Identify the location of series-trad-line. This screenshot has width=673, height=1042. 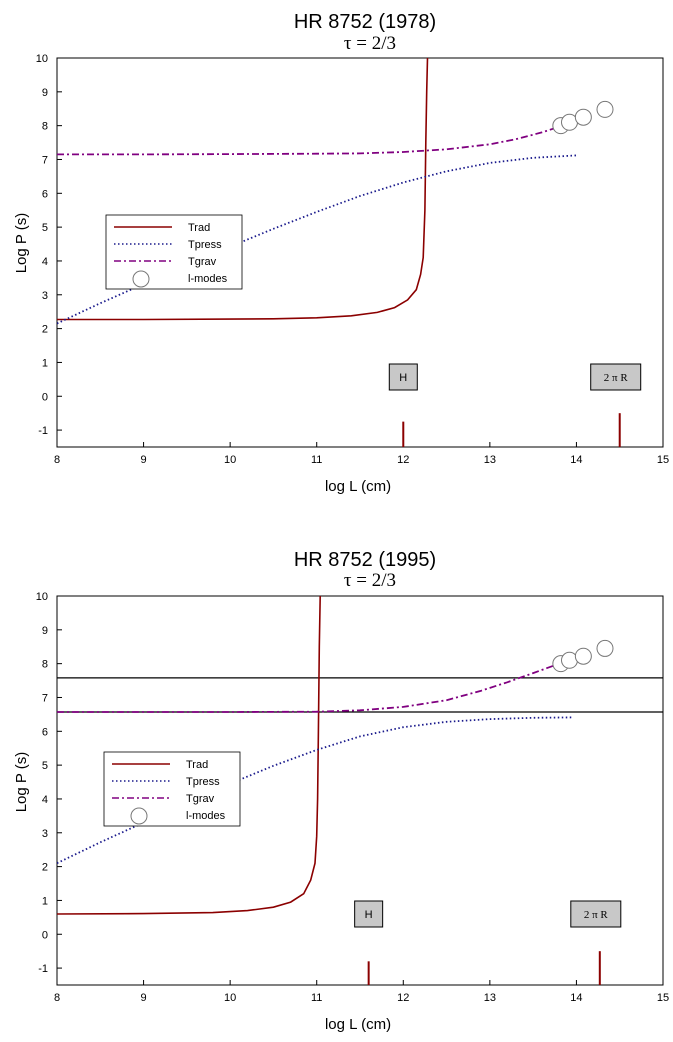
(189, 755).